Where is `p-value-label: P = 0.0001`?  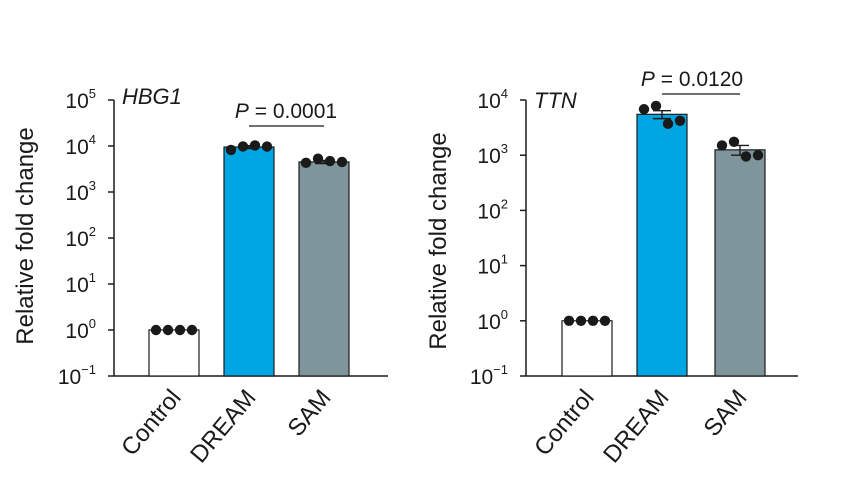 p-value-label: P = 0.0001 is located at coordinates (286, 111).